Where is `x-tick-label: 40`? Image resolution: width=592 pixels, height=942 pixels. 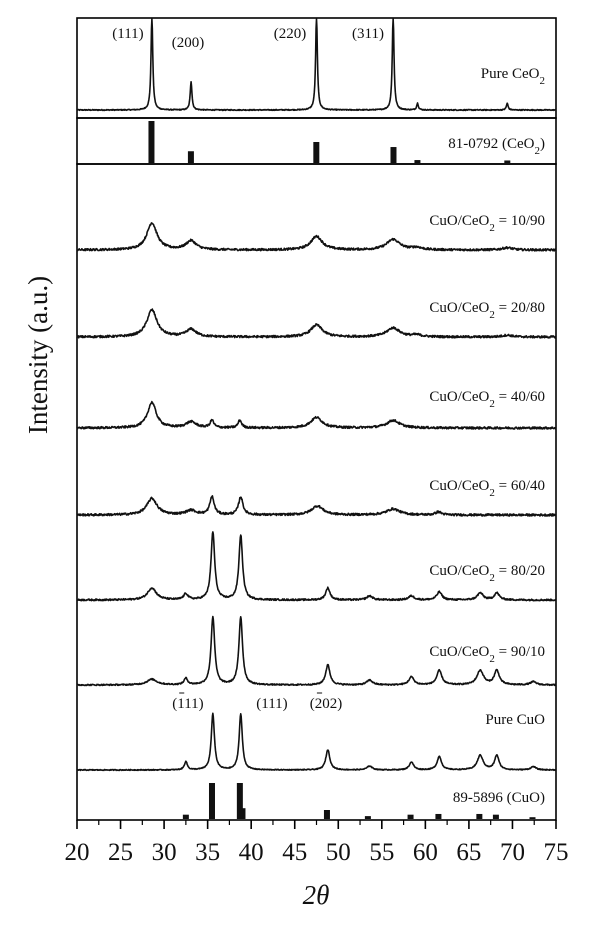 x-tick-label: 40 is located at coordinates (251, 852).